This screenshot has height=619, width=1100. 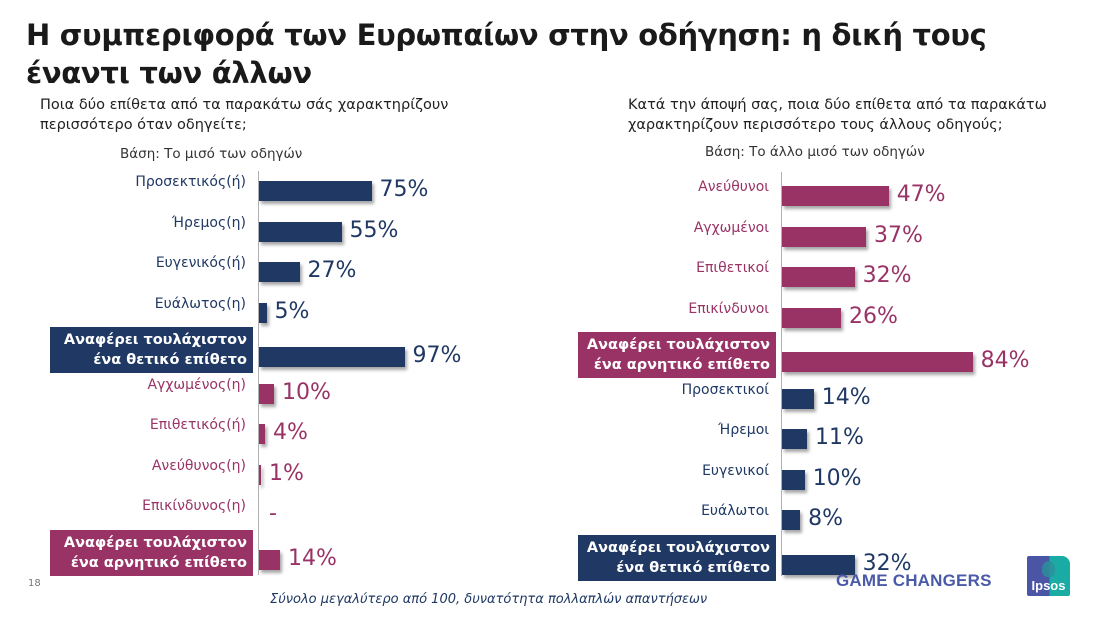 What do you see at coordinates (258, 373) in the screenshot?
I see `left-chart-axis` at bounding box center [258, 373].